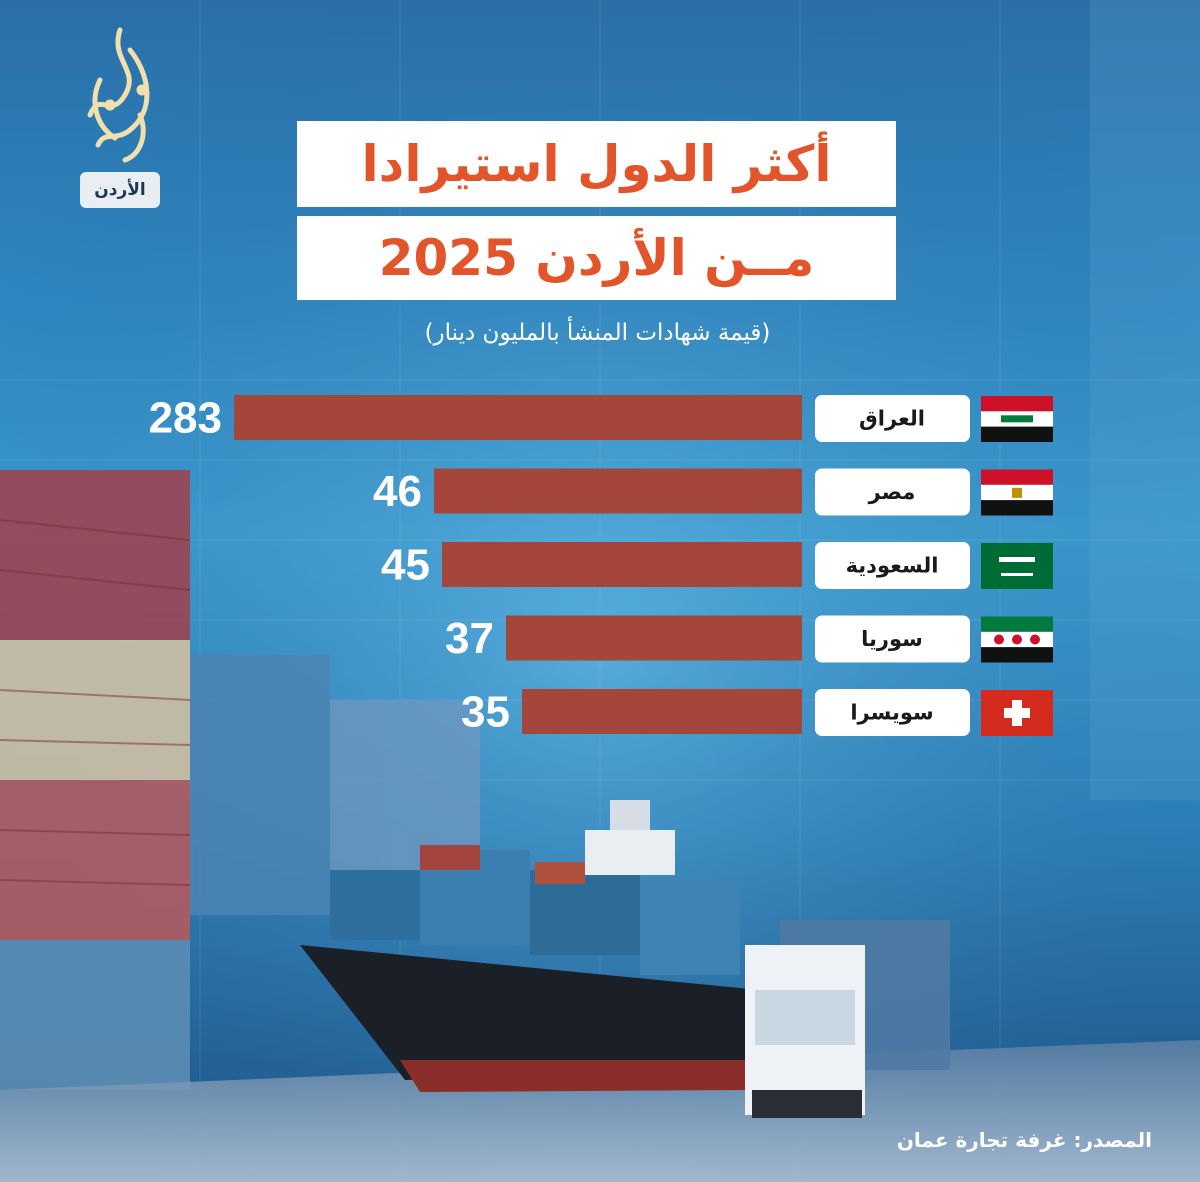  I want to click on egypt-flag-icon-emblem, so click(1017, 492).